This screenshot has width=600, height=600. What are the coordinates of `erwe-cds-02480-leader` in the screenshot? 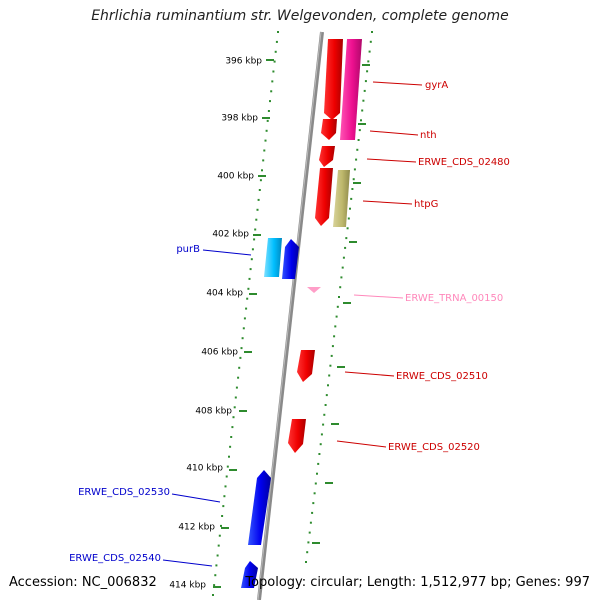 It's located at (391, 160).